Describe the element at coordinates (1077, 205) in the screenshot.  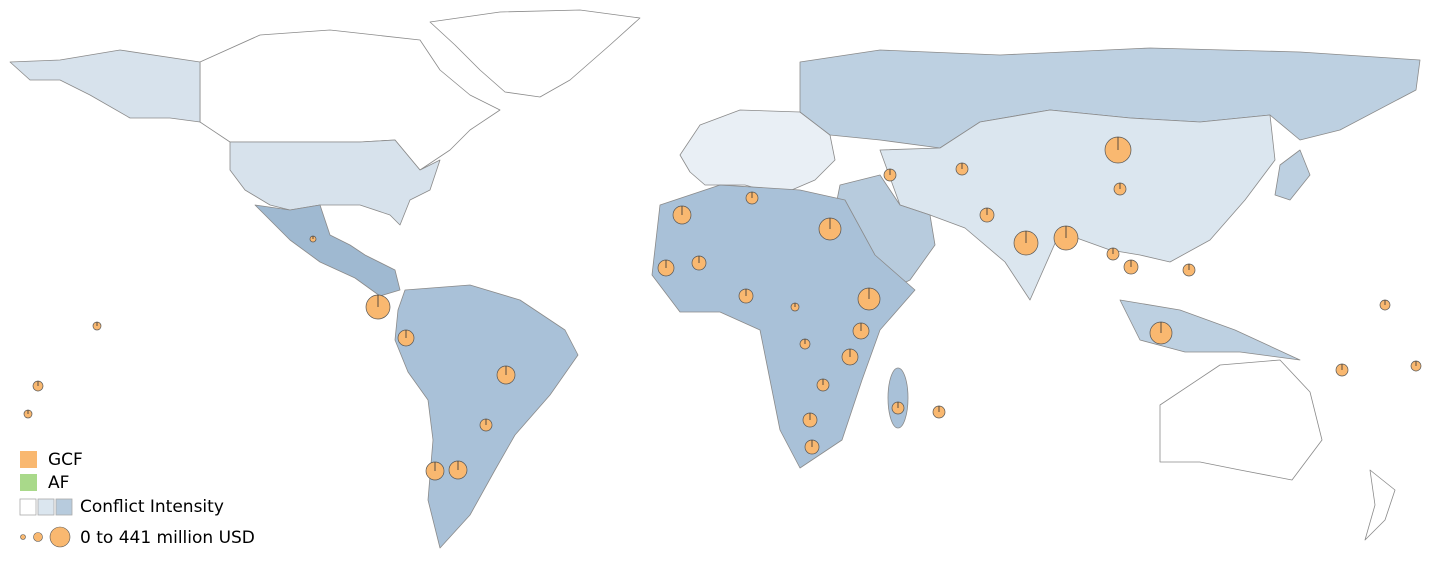
I see `asia` at that location.